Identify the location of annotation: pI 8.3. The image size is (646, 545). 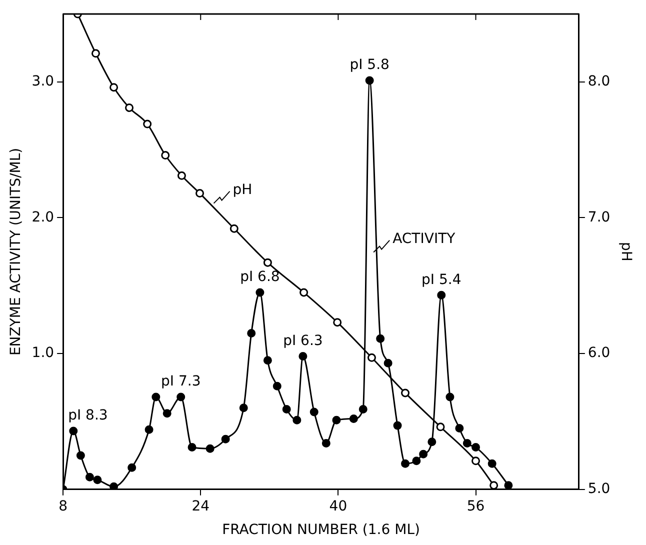
(88, 416).